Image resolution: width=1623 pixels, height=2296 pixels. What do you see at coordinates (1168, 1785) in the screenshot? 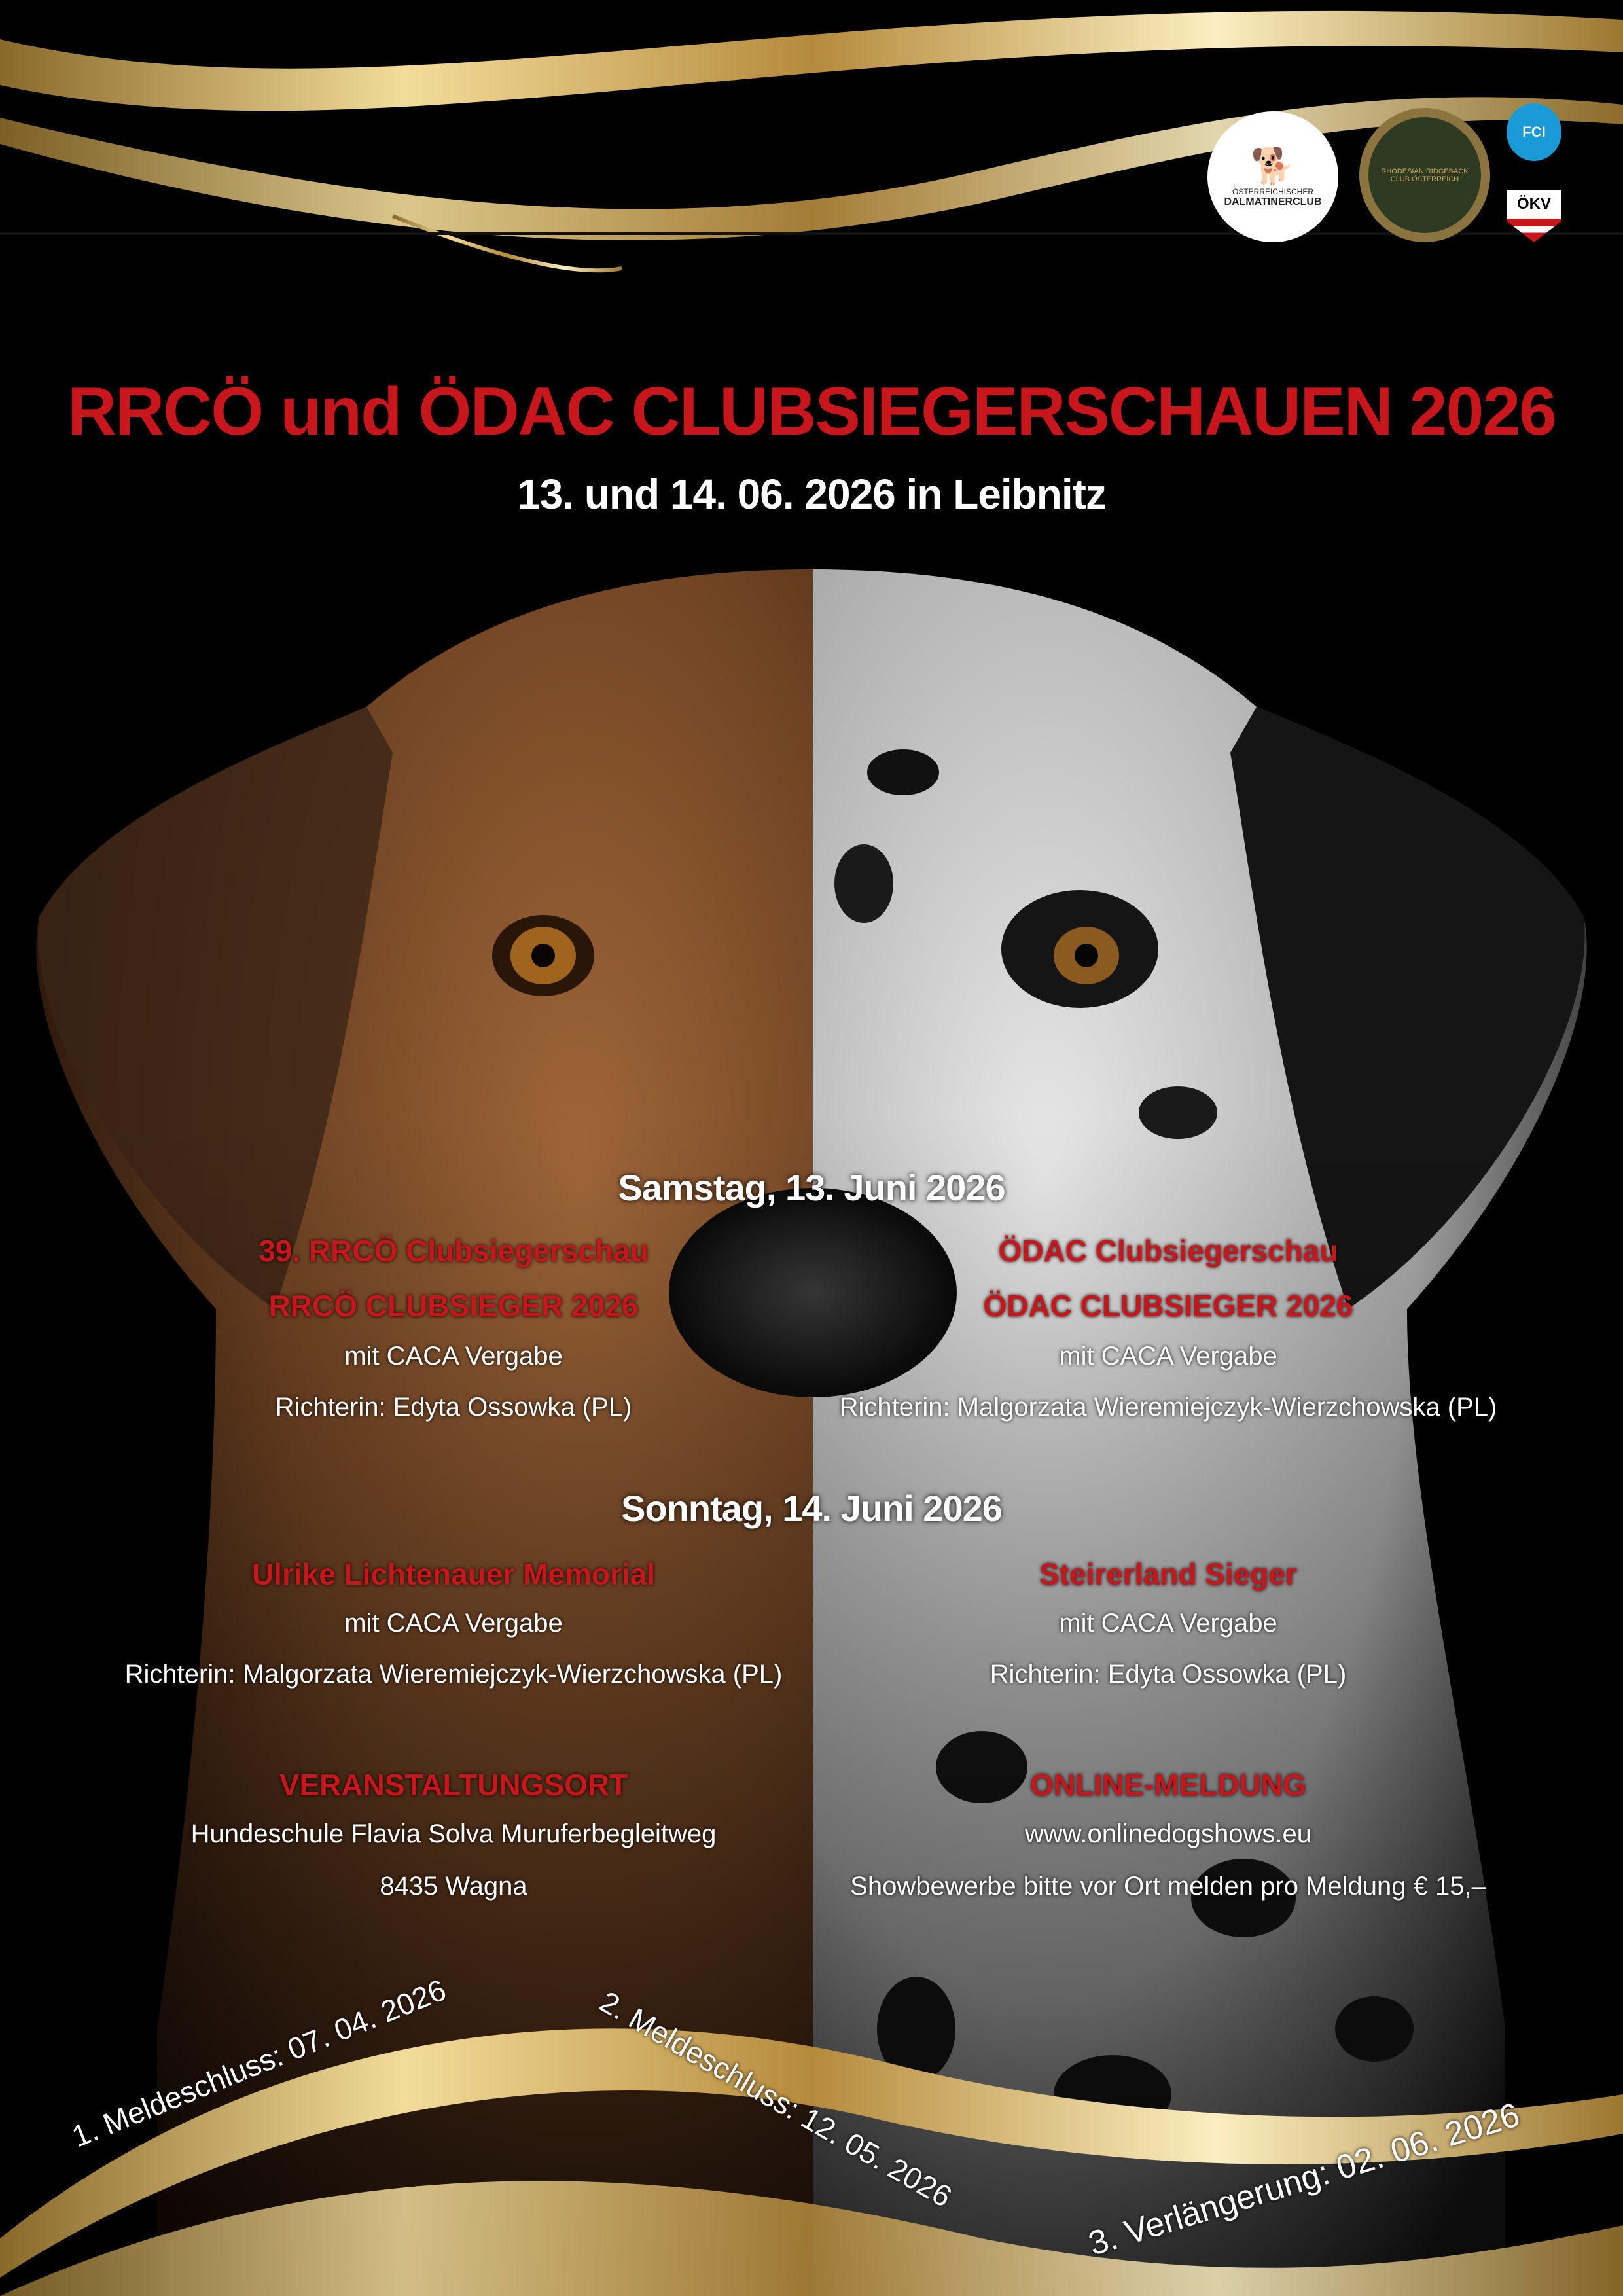
I see `online-heading: ONLINE-MELDUNG` at bounding box center [1168, 1785].